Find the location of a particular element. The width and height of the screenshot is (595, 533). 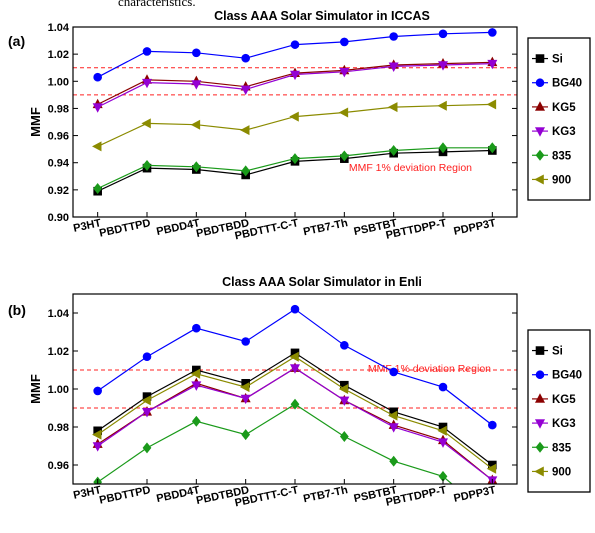

y-tick-label: 1.04 is located at coordinates (59, 314).